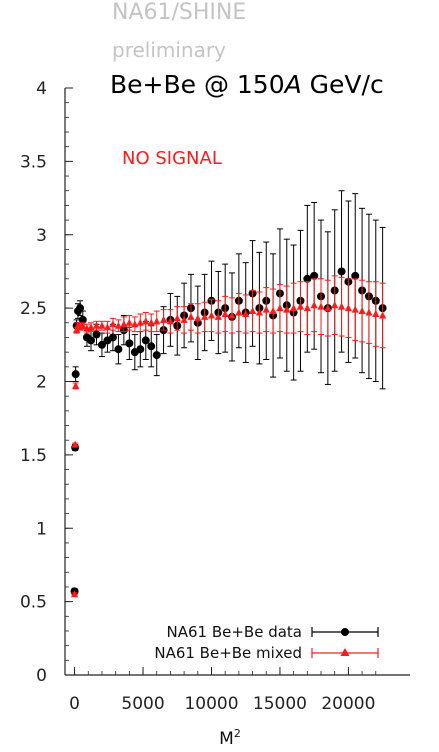 The image size is (439, 752). I want to click on y-tick-label: 2, so click(41, 383).